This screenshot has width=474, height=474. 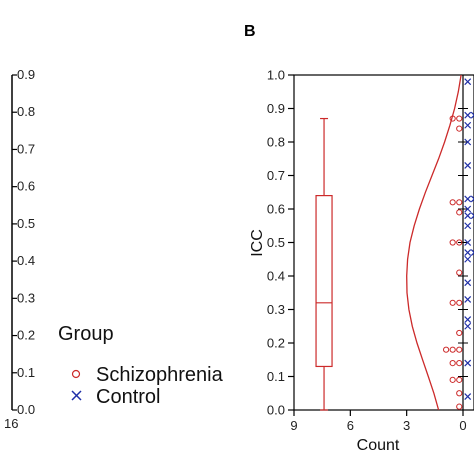 I want to click on panel-a-y-tick-label: 0.5, so click(x=26, y=223).